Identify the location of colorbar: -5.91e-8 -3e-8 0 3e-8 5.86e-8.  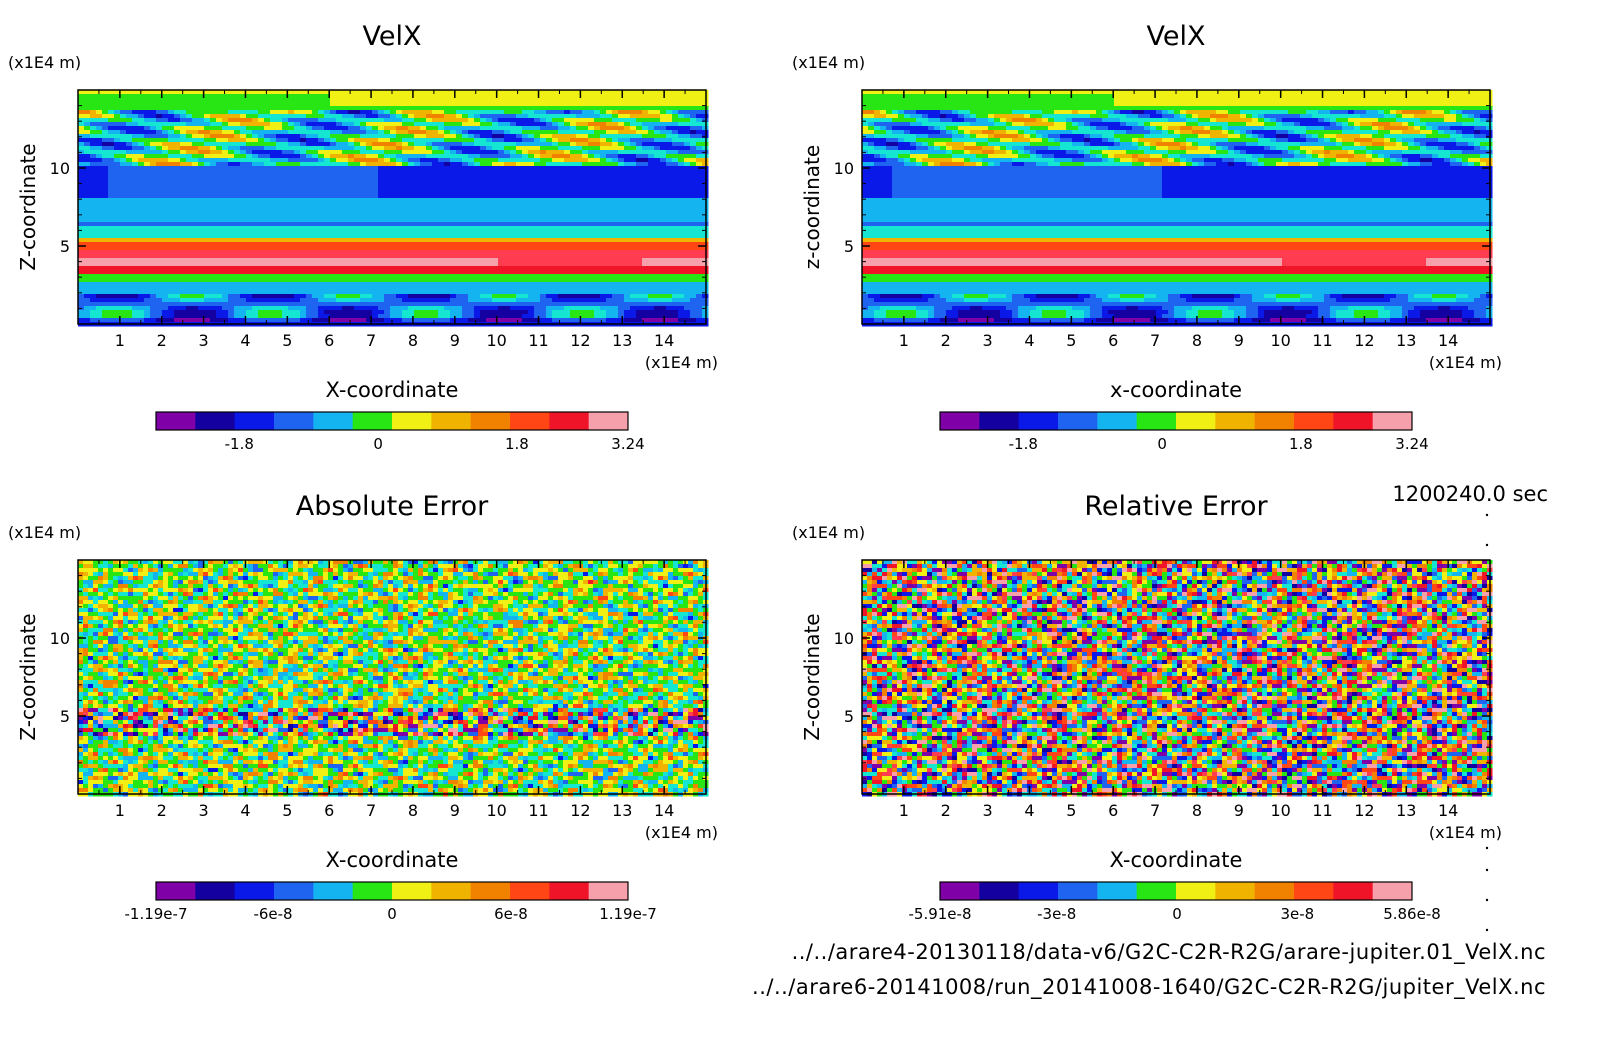
(1175, 902).